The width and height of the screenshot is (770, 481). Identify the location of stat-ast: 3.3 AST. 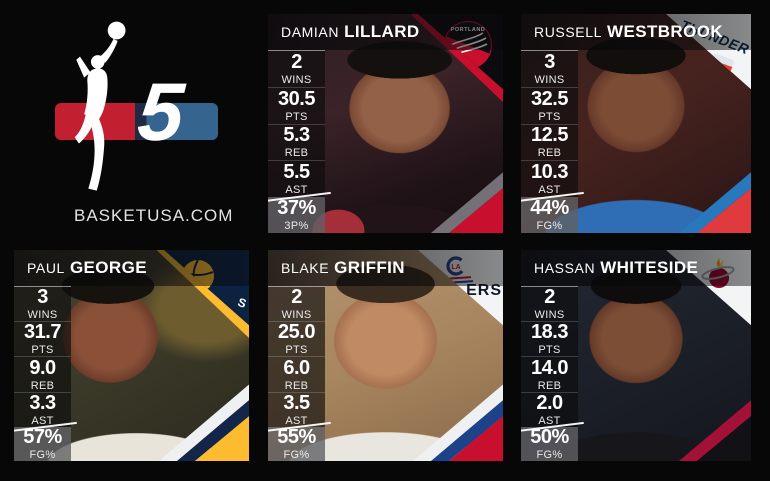
(42, 409).